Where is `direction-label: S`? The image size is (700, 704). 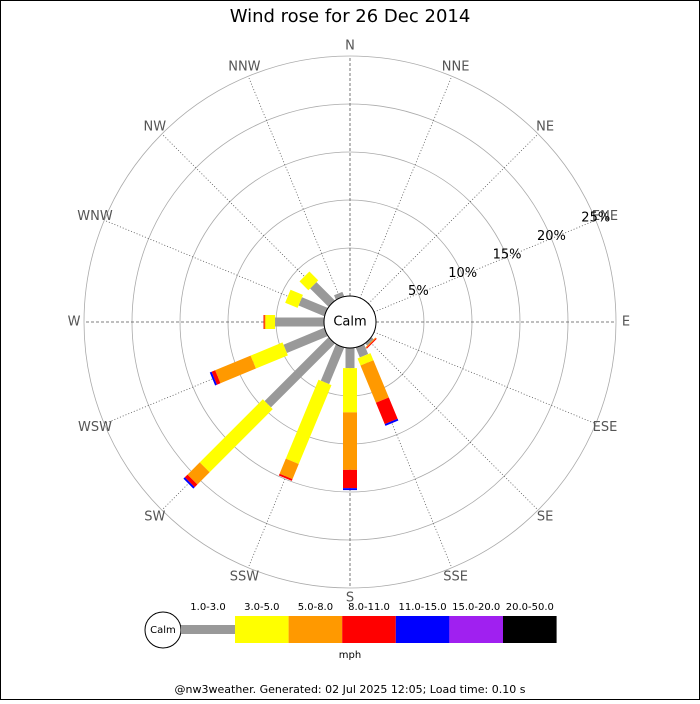
direction-label: S is located at coordinates (350, 598).